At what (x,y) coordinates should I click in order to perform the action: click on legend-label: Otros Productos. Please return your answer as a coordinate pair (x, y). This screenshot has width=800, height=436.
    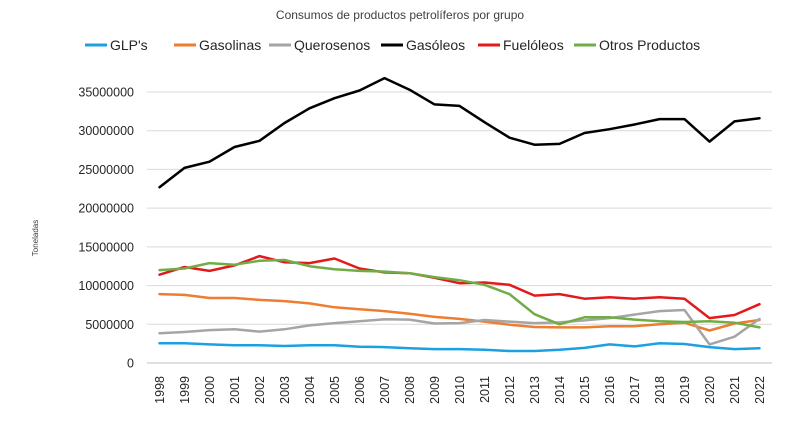
    Looking at the image, I should click on (649, 45).